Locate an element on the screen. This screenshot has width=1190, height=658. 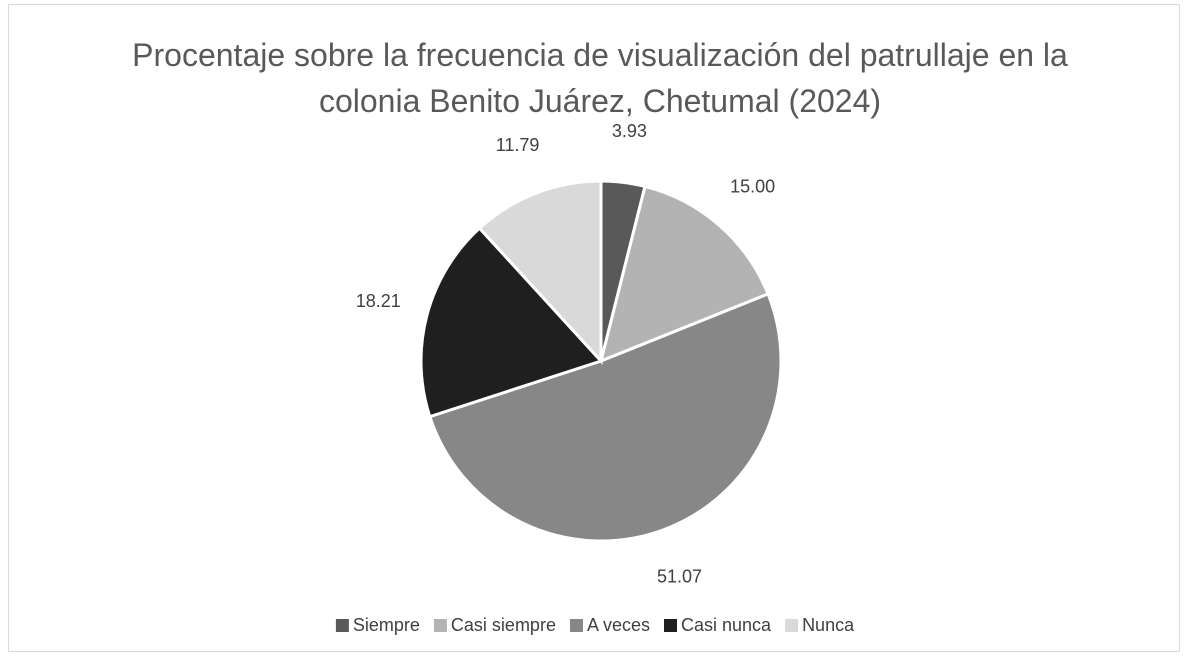
data-label: 11.79 is located at coordinates (518, 145).